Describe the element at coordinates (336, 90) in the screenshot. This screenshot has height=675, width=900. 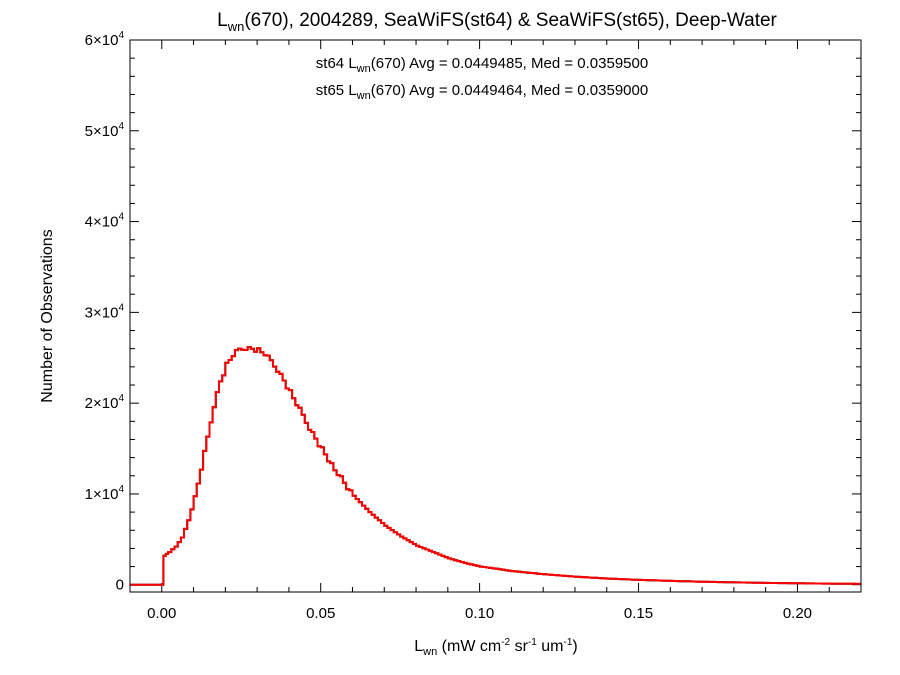
I see `annotation-st65-prefix: st65 L` at that location.